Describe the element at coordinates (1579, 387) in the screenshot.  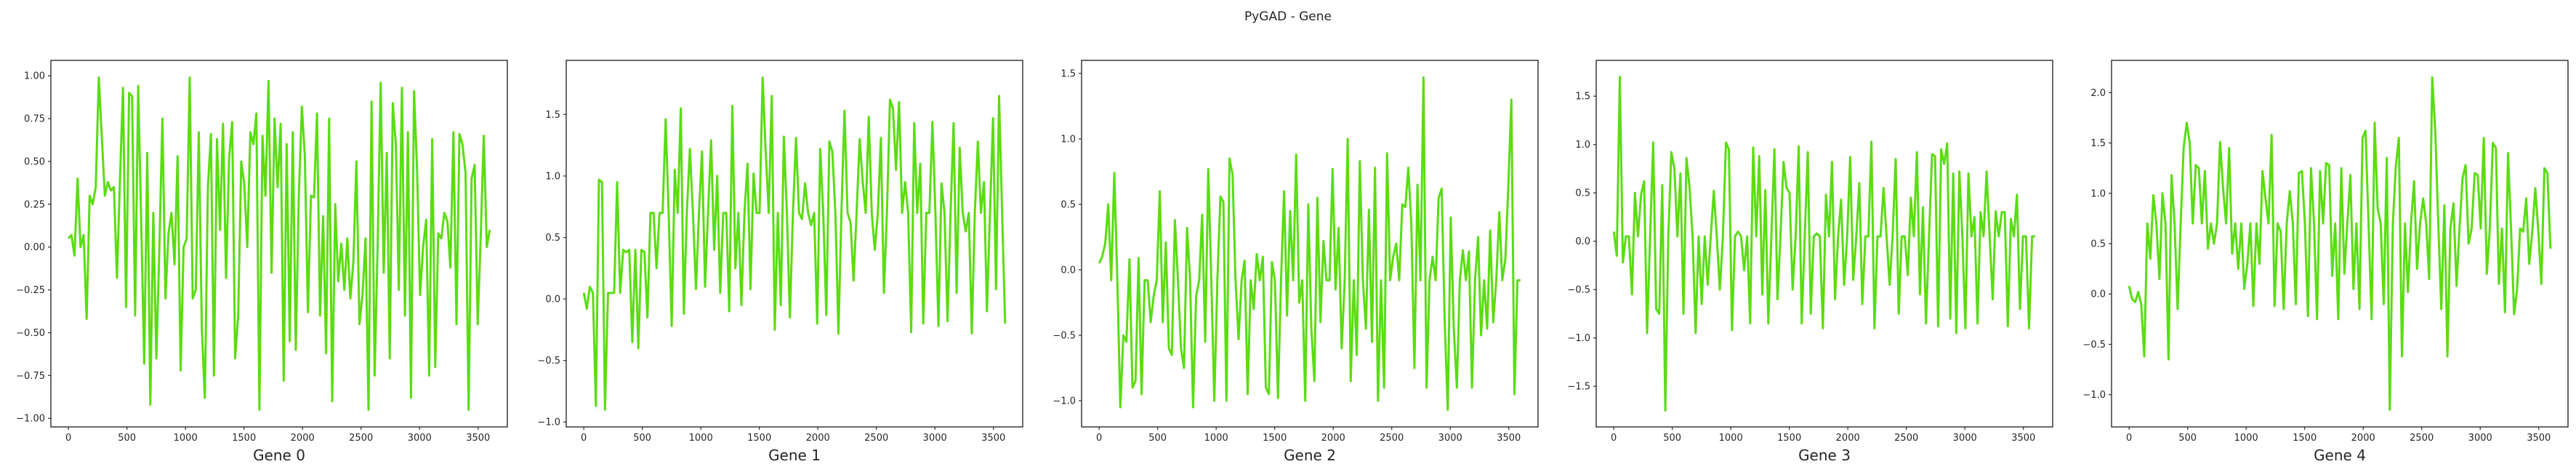
I see `y-tick-label: −1.5` at that location.